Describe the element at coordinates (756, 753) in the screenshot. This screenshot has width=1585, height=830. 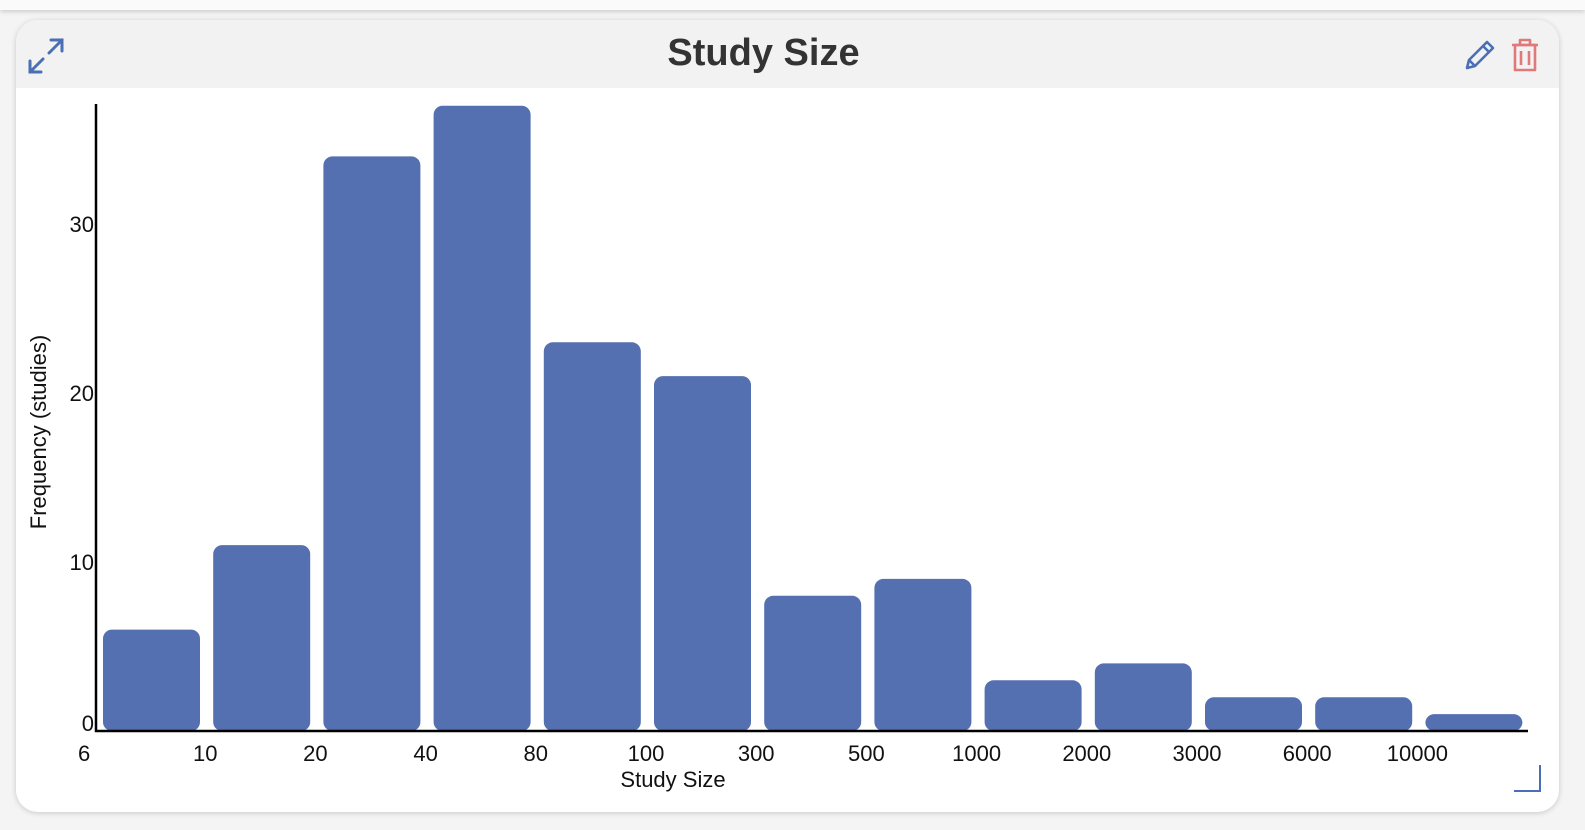
I see `x-tick-label: 300` at that location.